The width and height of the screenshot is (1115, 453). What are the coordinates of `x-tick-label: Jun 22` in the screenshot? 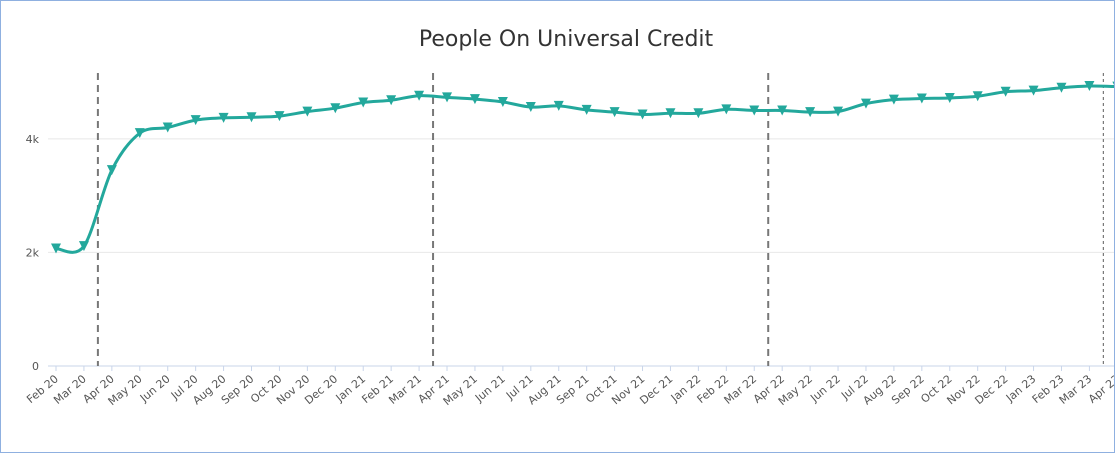 It's located at (825, 388).